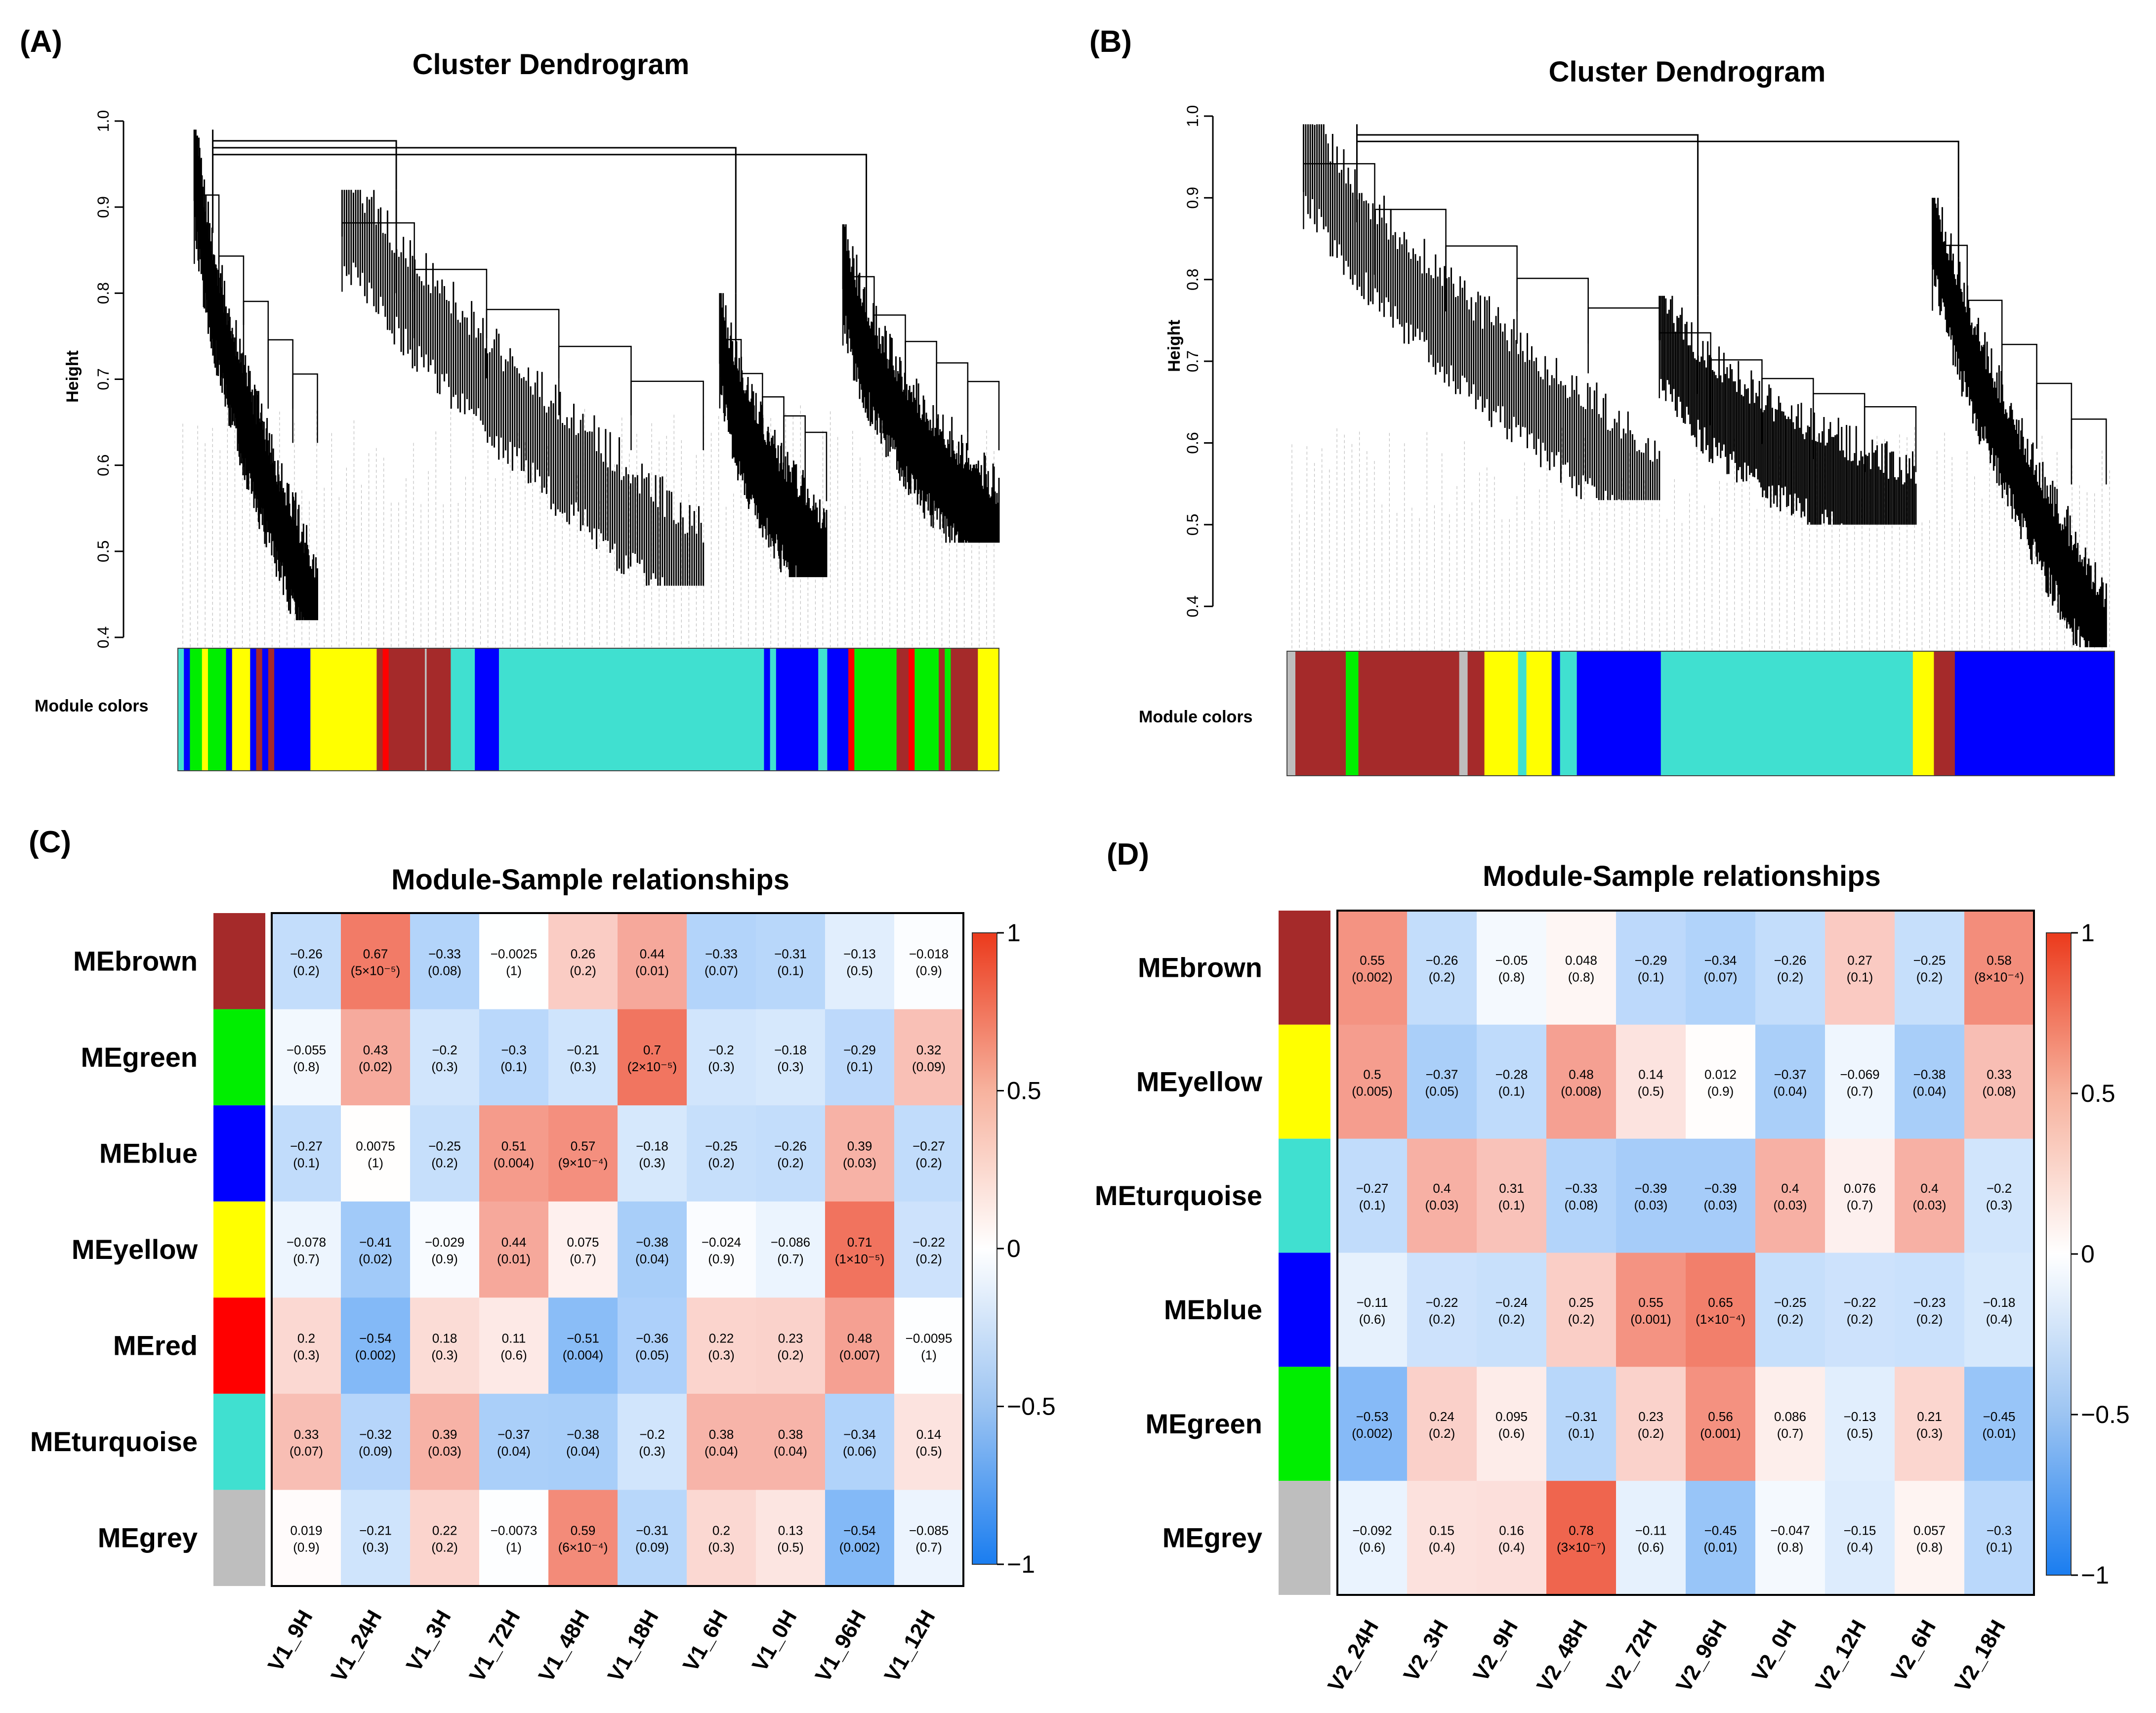 This screenshot has width=2156, height=1713. Describe the element at coordinates (375, 953) in the screenshot. I see `cell-value: 0.67` at that location.